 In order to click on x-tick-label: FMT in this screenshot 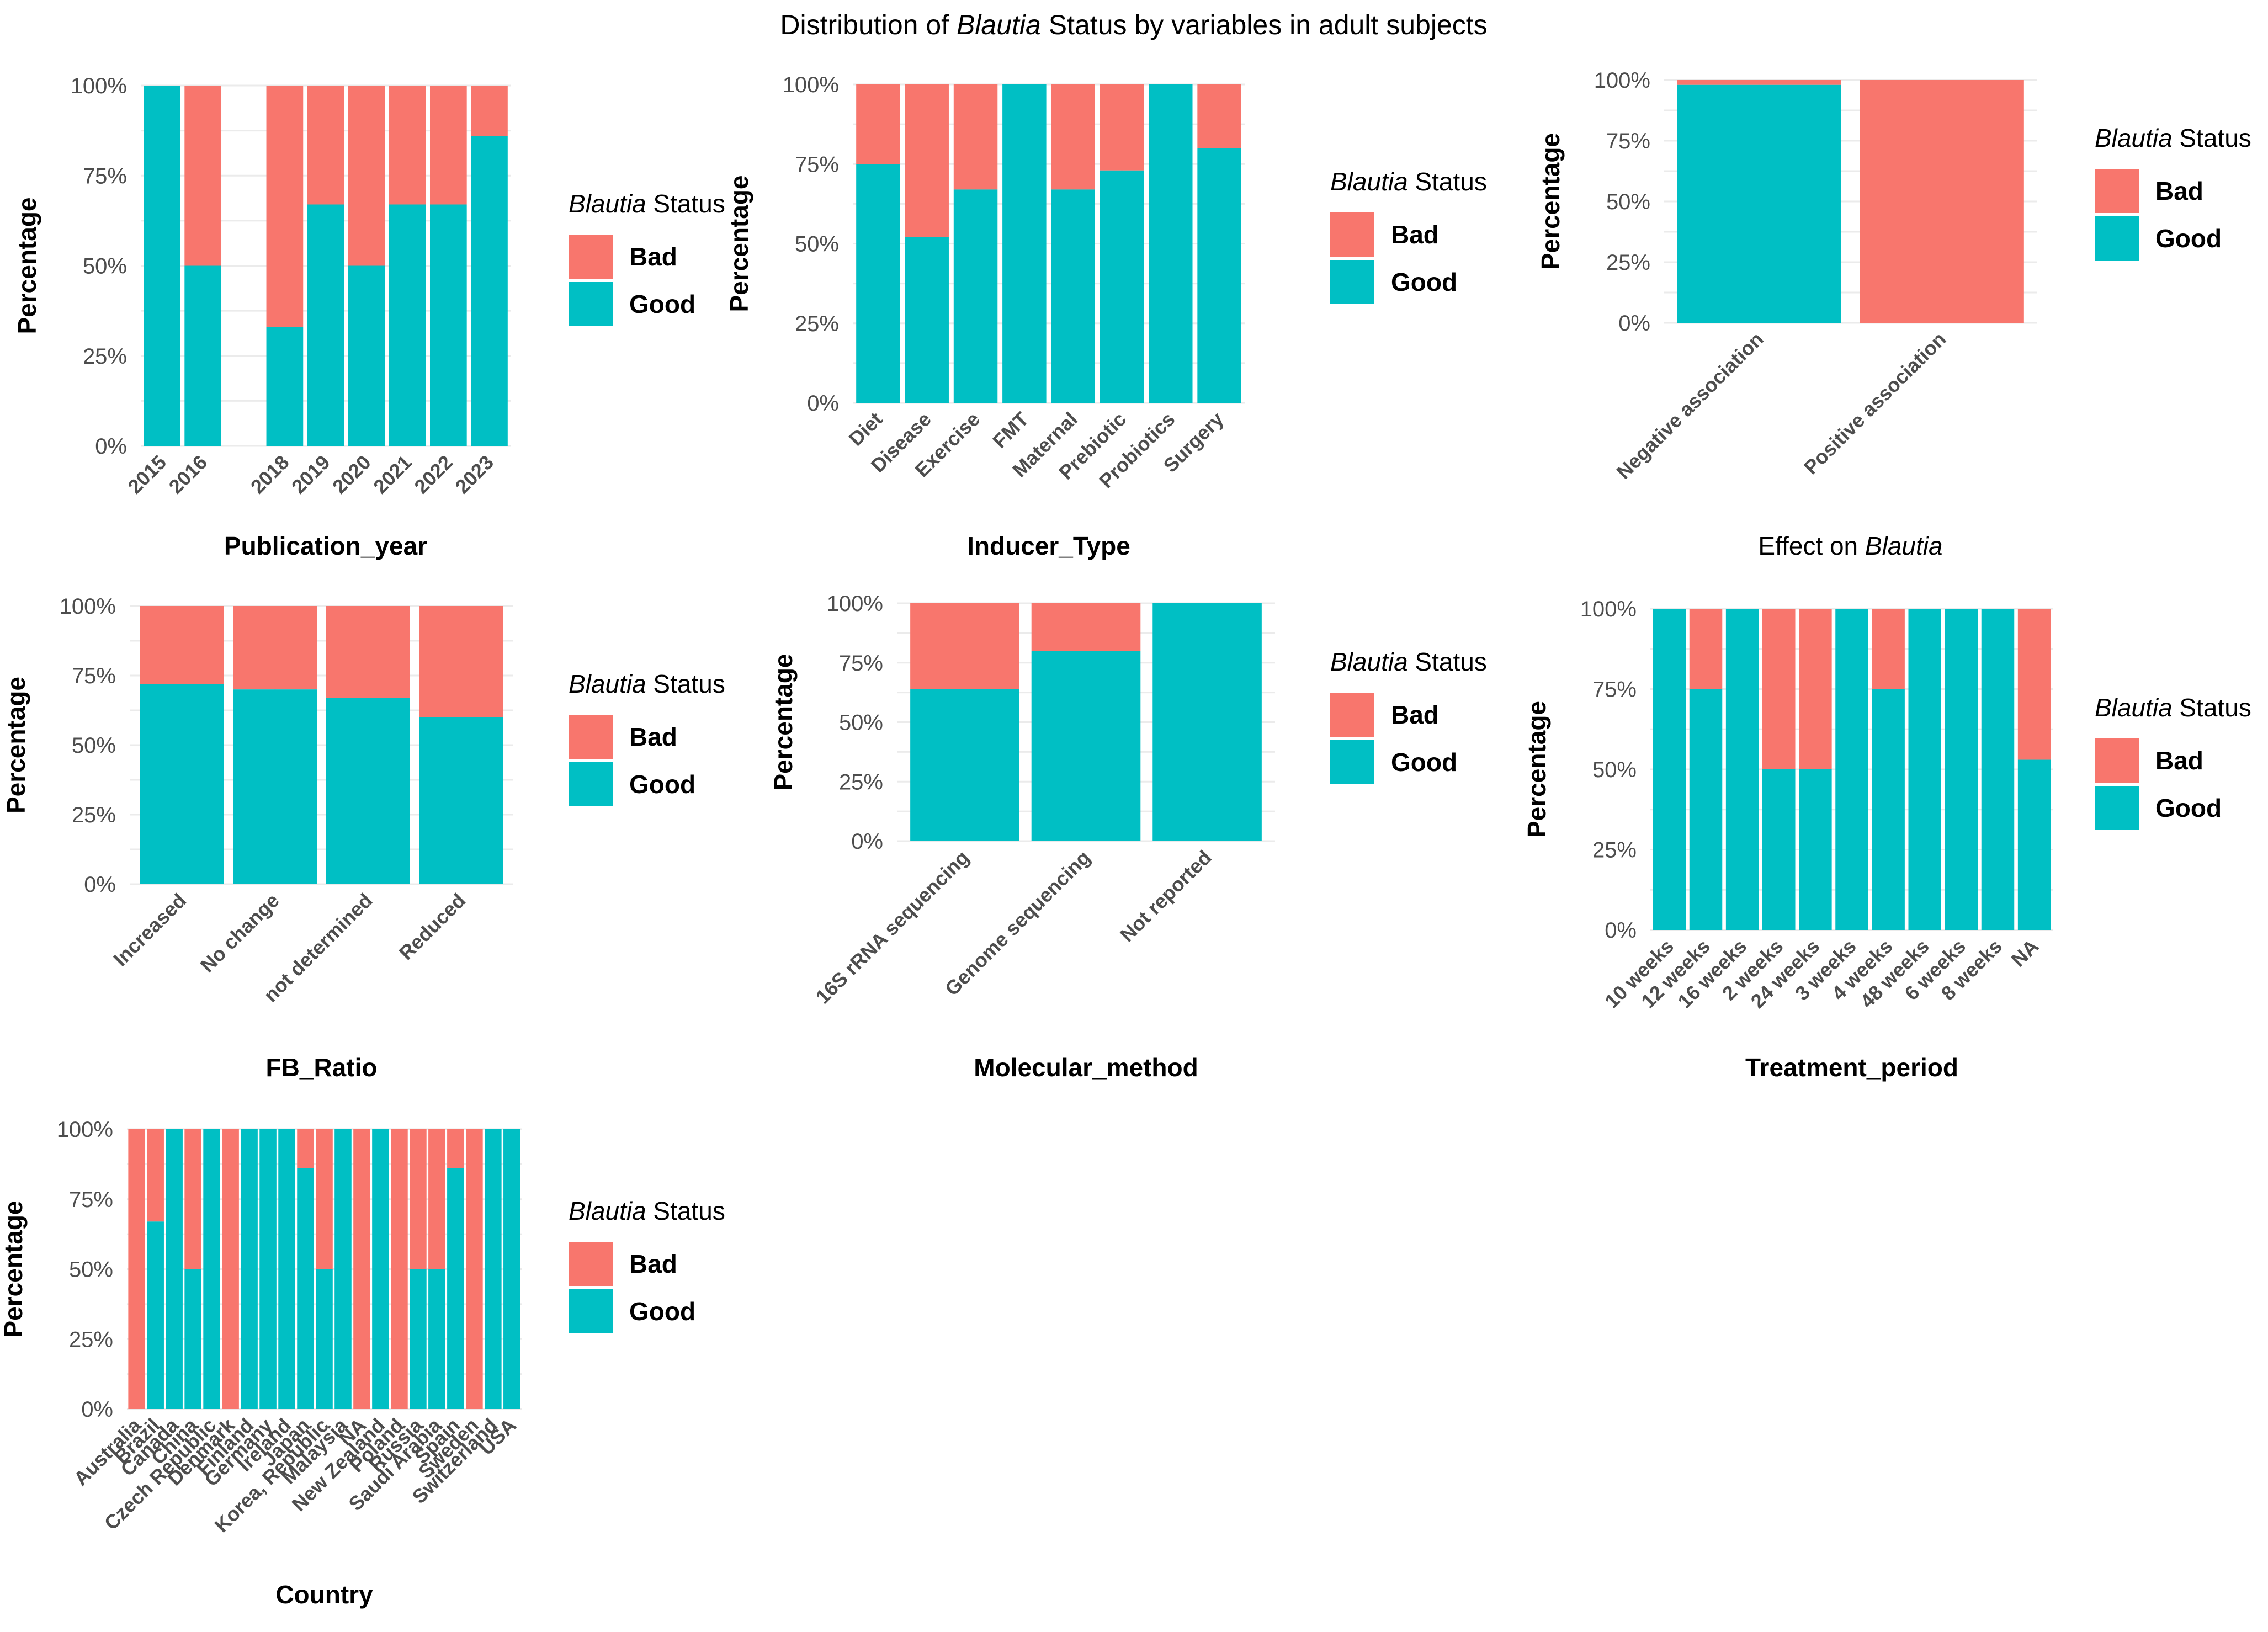, I will do `click(1010, 430)`.